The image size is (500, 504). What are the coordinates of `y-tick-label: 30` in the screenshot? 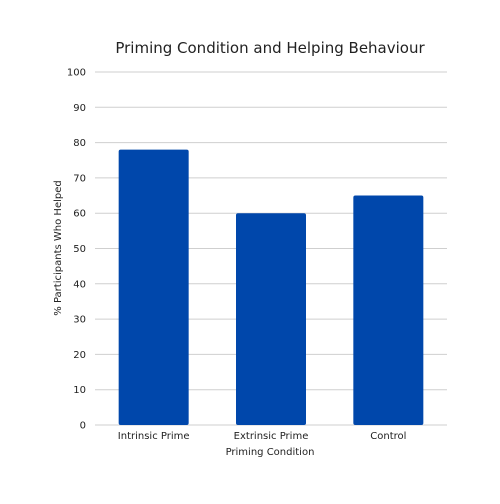 It's located at (79, 320).